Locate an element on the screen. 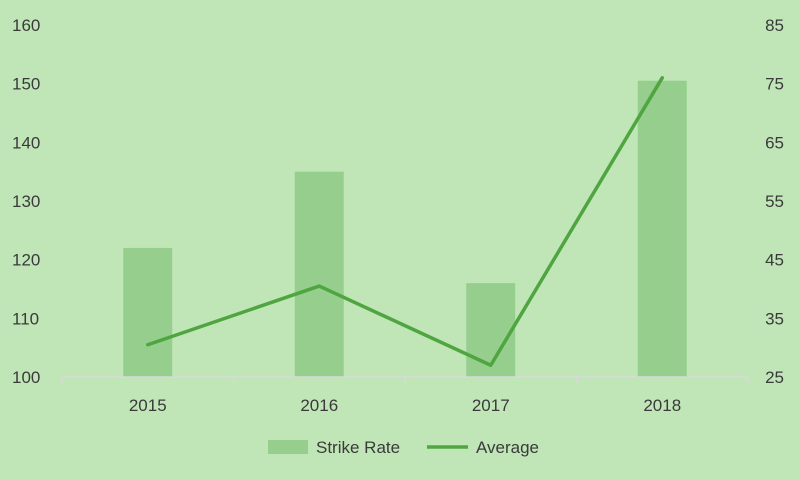 The height and width of the screenshot is (479, 800). legend-label-average: Average is located at coordinates (507, 447).